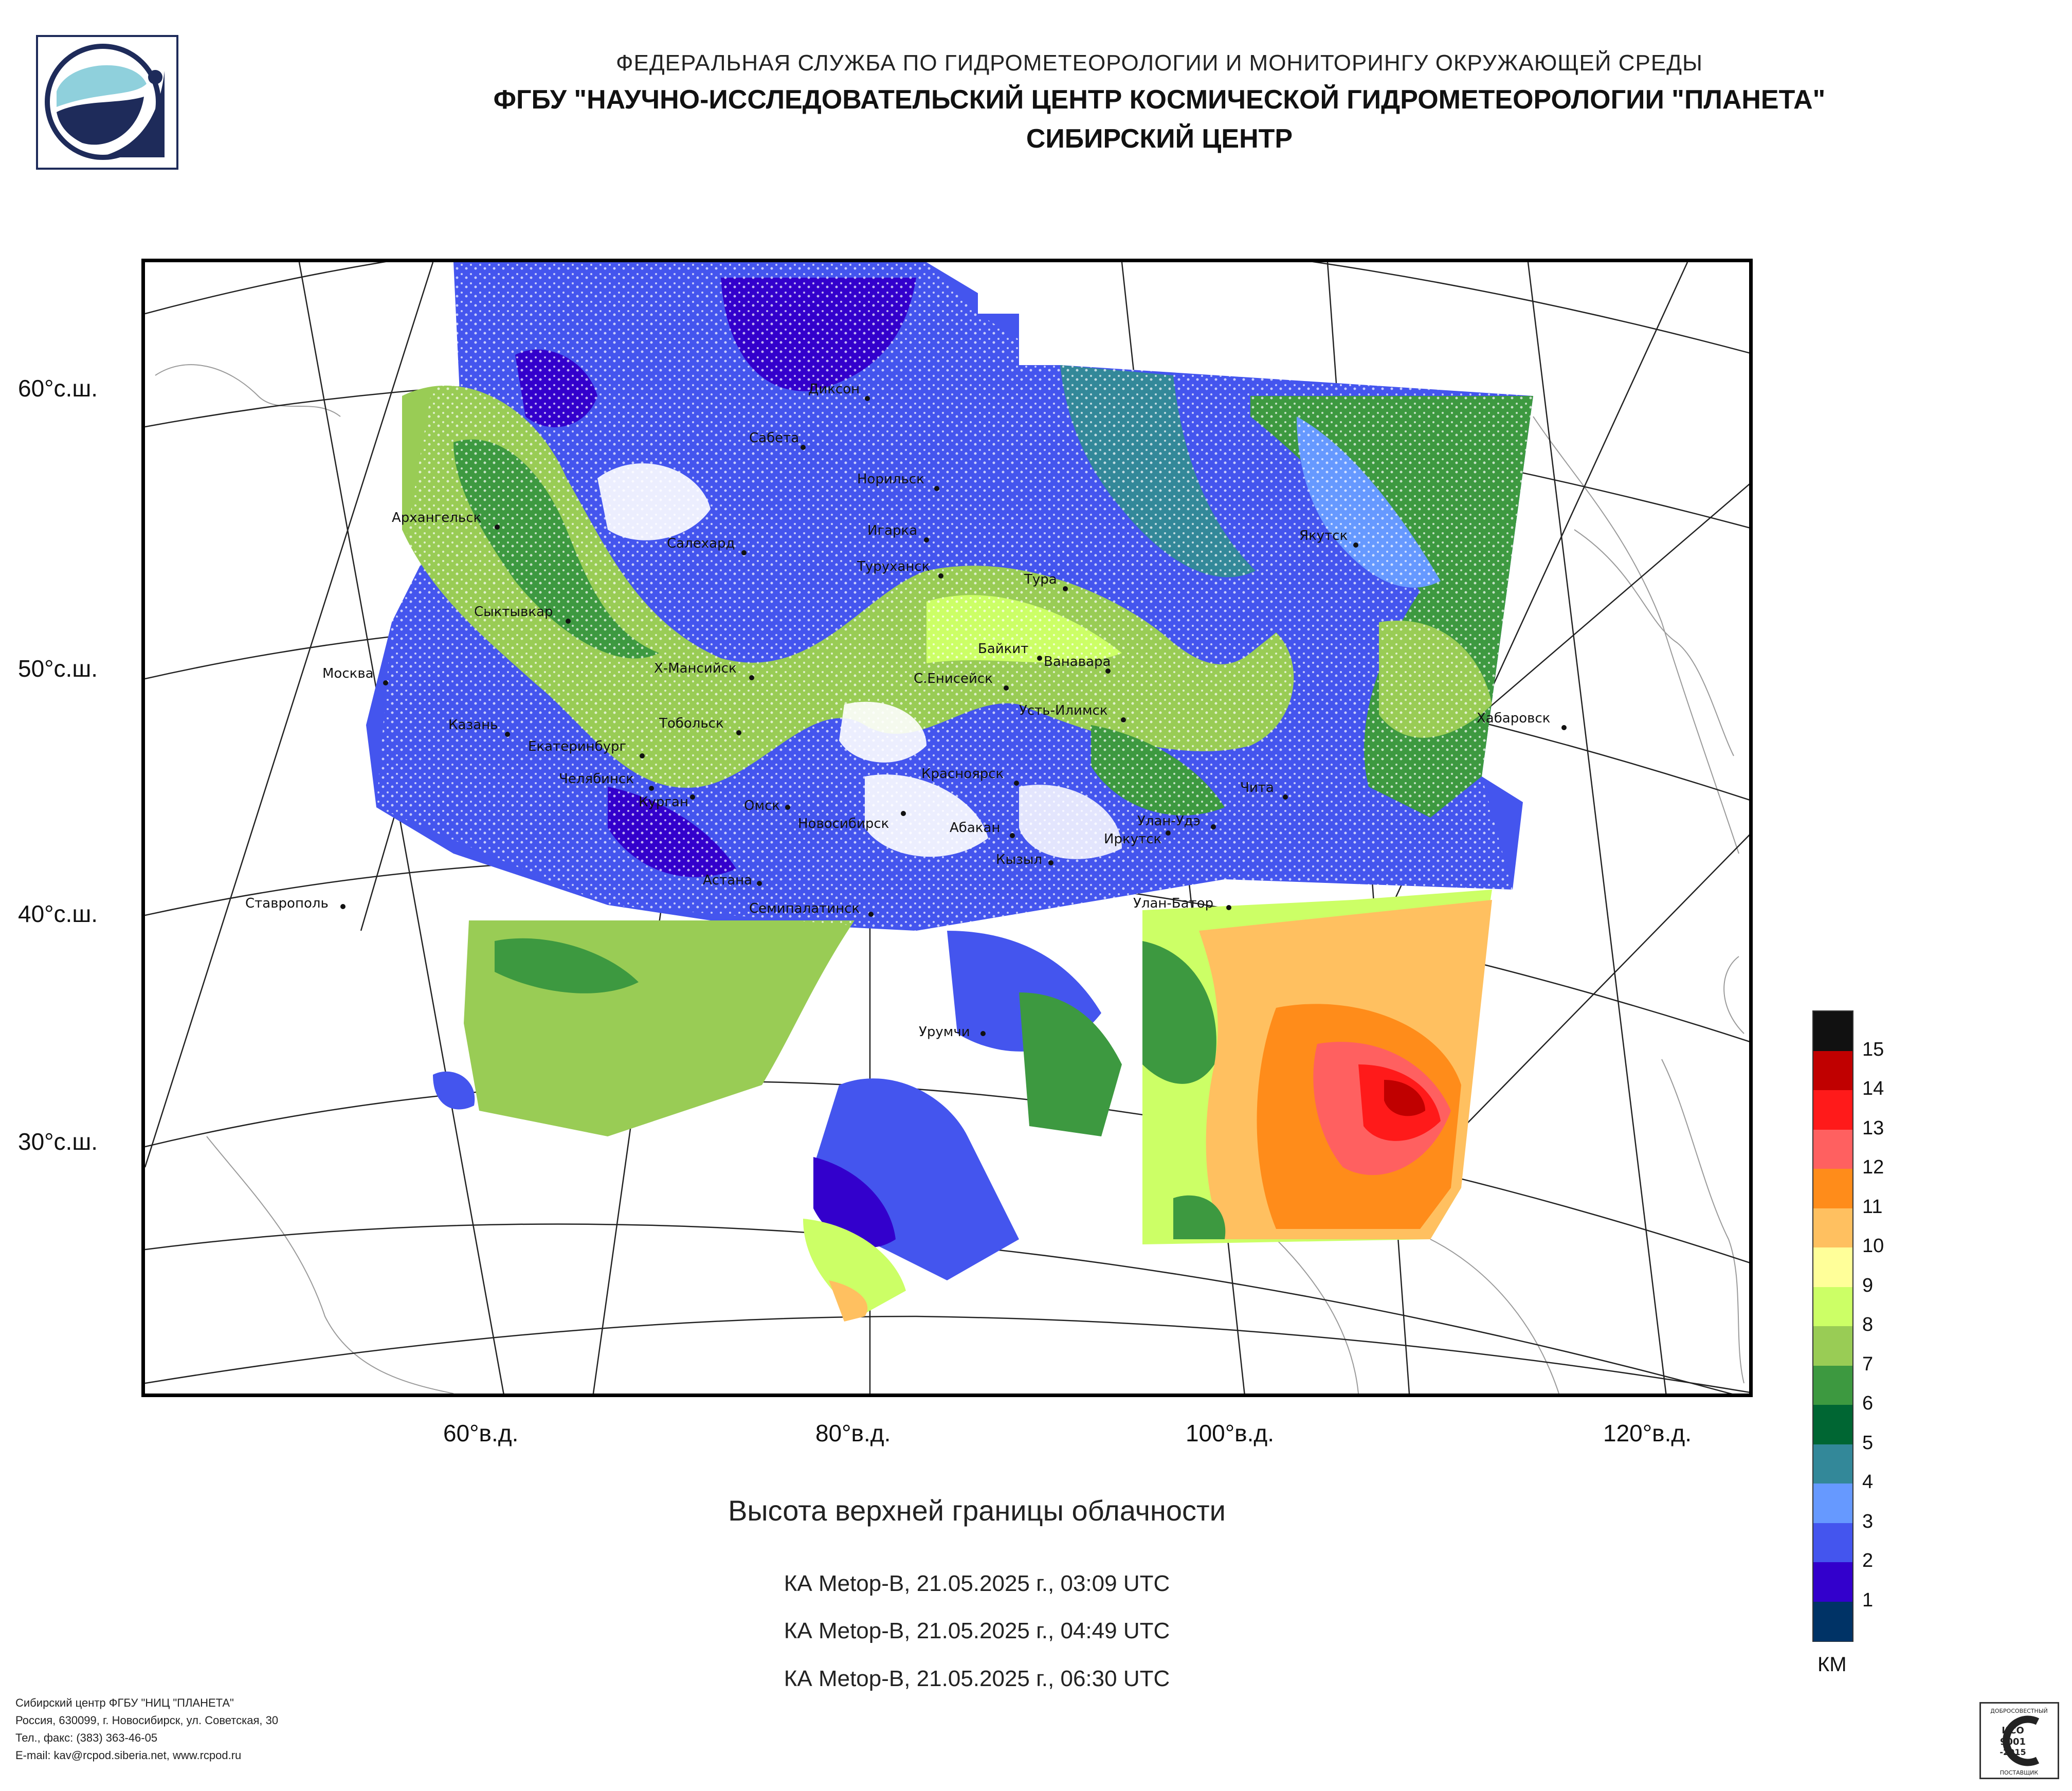 The height and width of the screenshot is (1791, 2072). What do you see at coordinates (58, 1141) in the screenshot?
I see `lat-label-30: 30°с.ш.` at bounding box center [58, 1141].